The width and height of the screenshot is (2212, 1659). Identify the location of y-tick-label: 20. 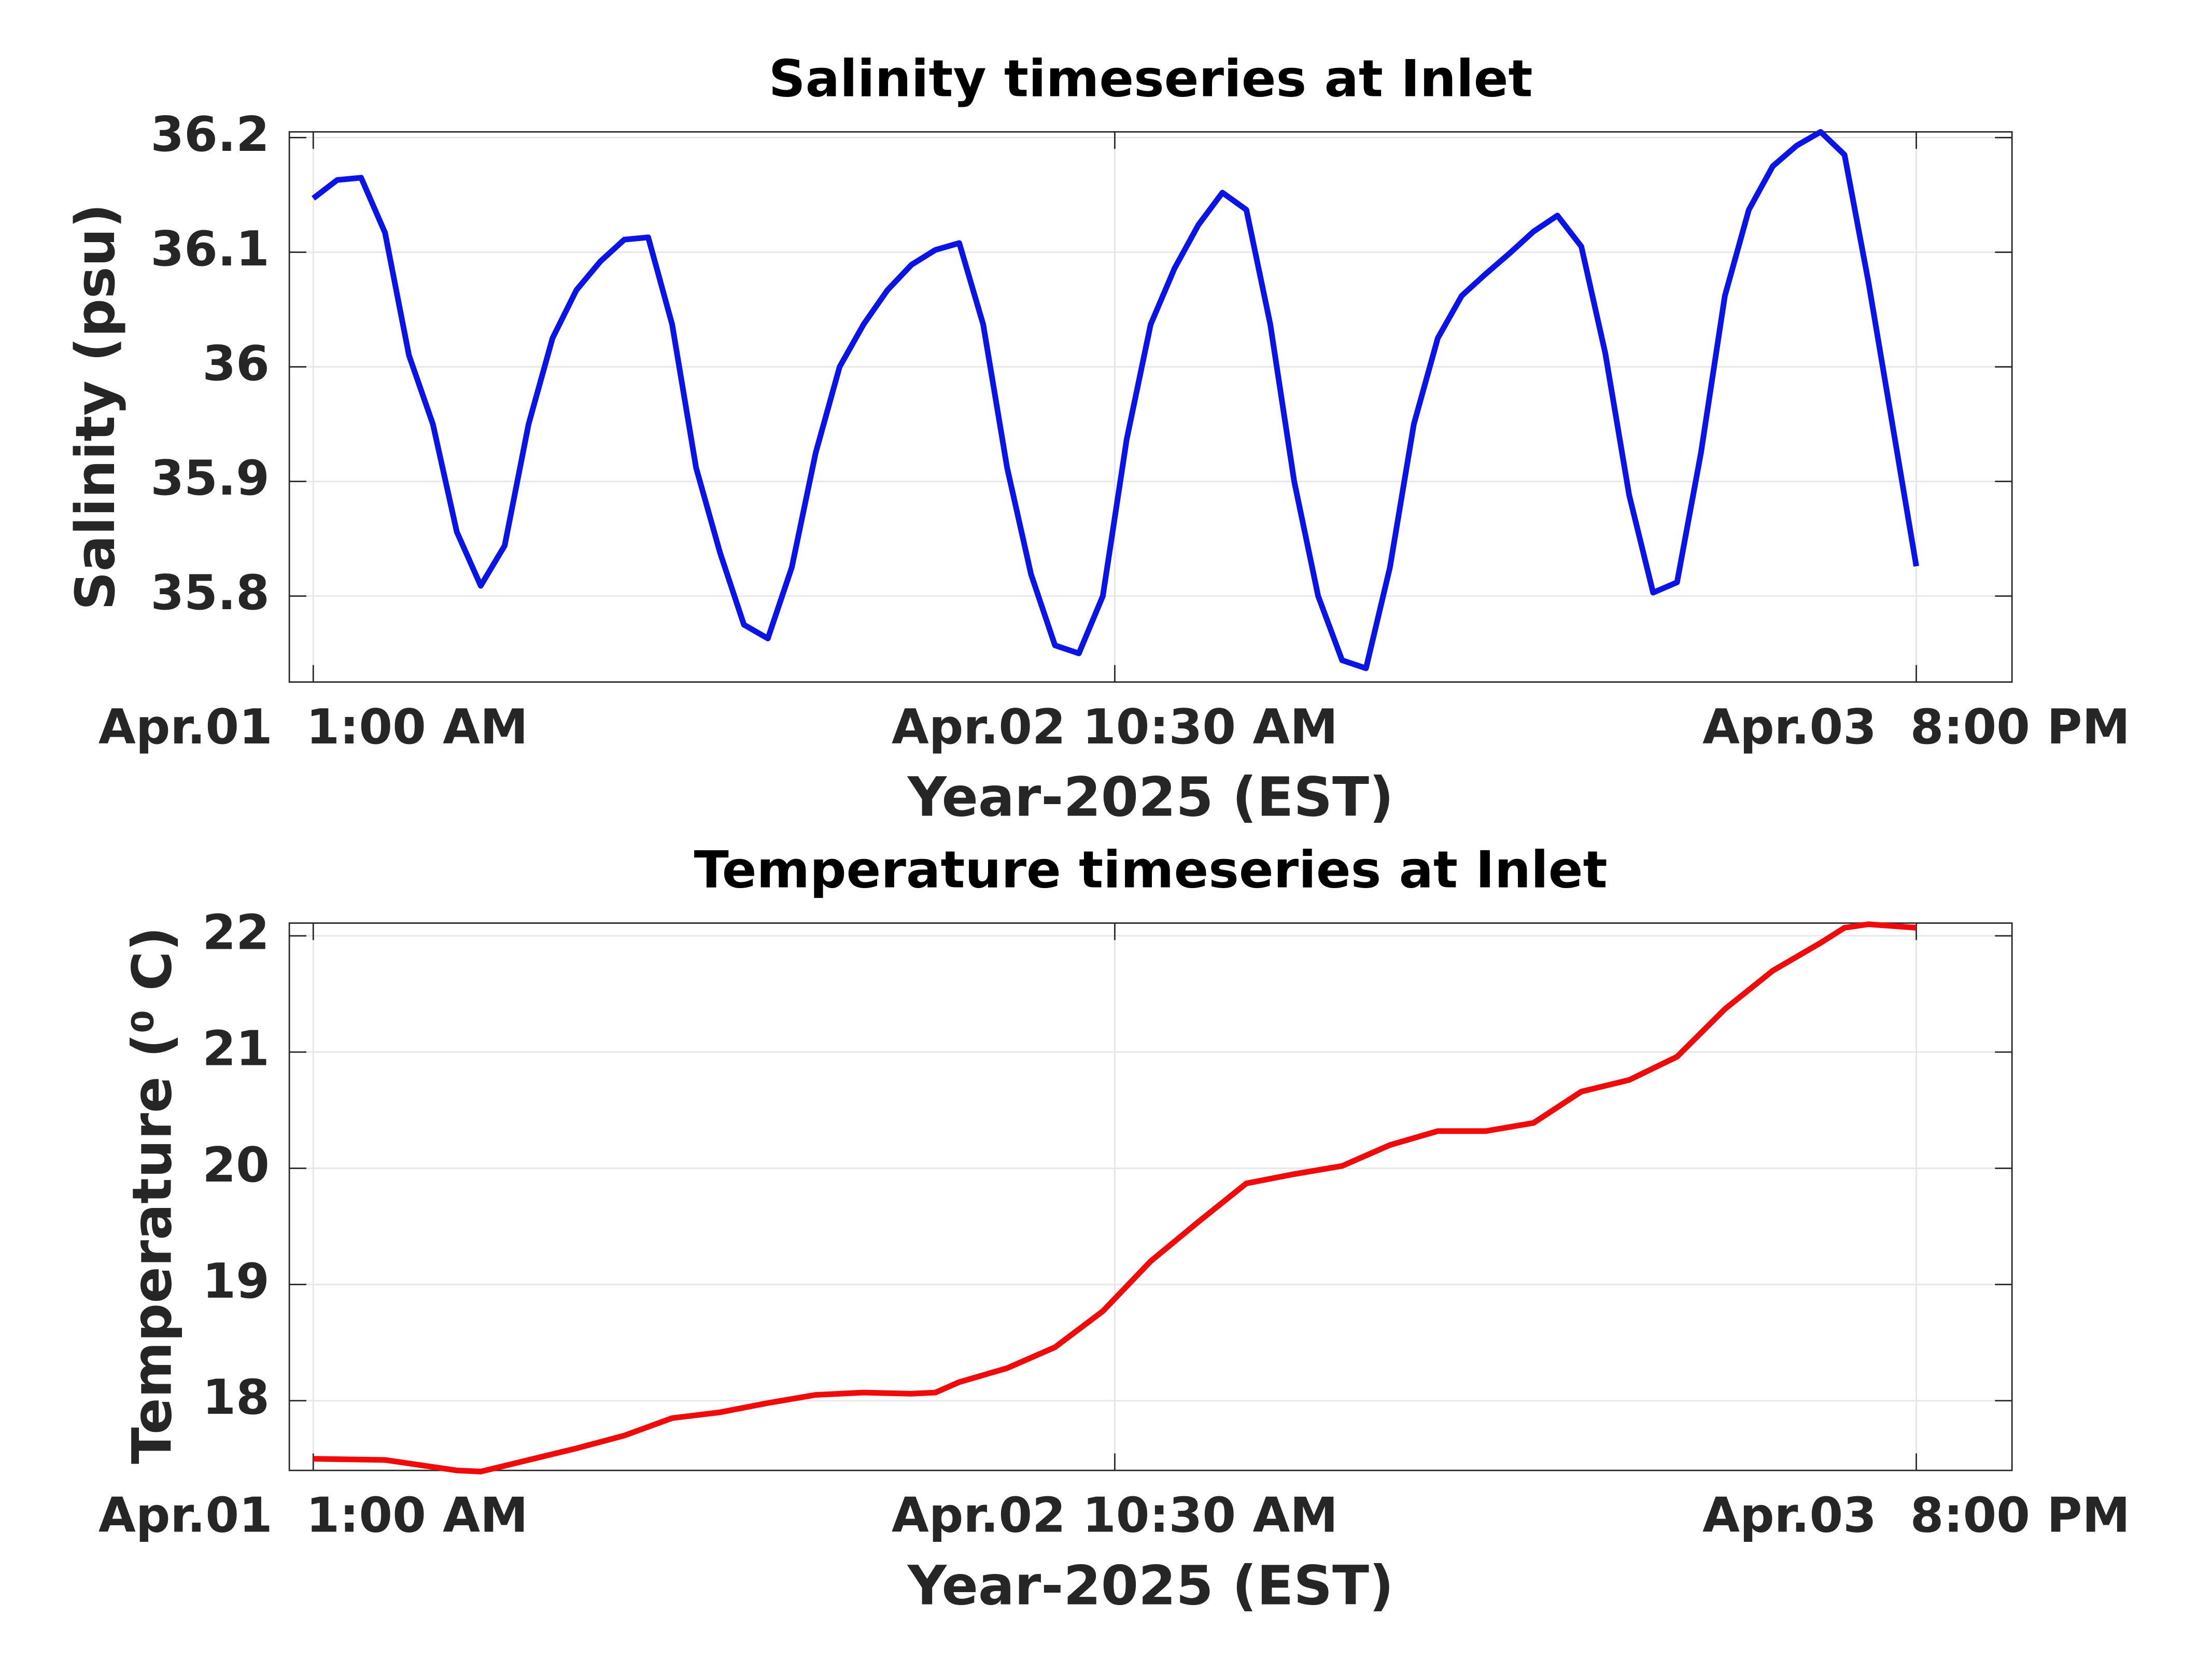
(235, 1165).